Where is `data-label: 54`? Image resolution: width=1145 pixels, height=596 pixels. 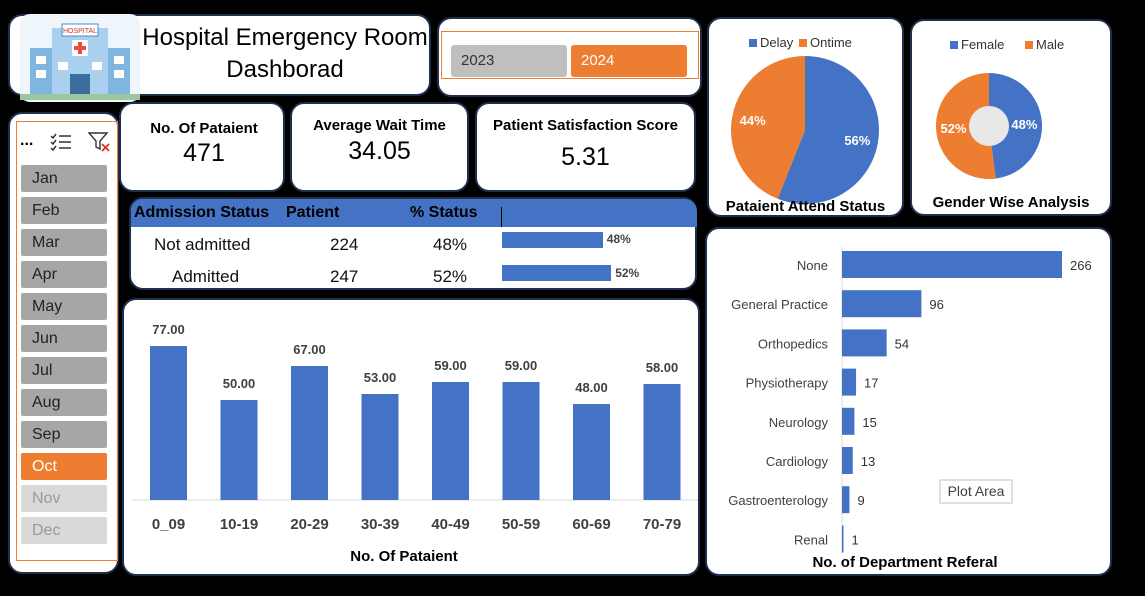
data-label: 54 is located at coordinates (902, 343).